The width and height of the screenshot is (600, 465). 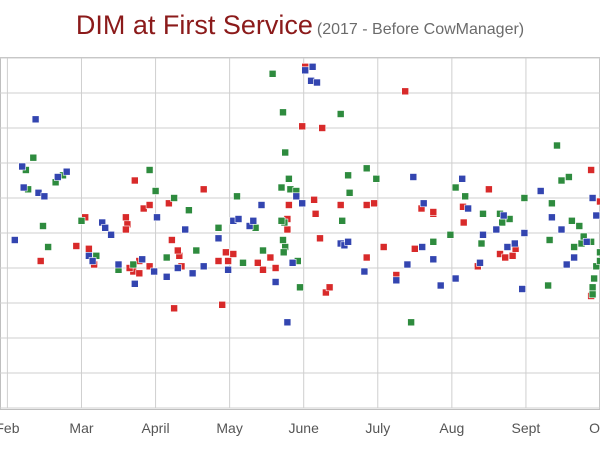 I want to click on x-tick-label: Oct, so click(x=594, y=428).